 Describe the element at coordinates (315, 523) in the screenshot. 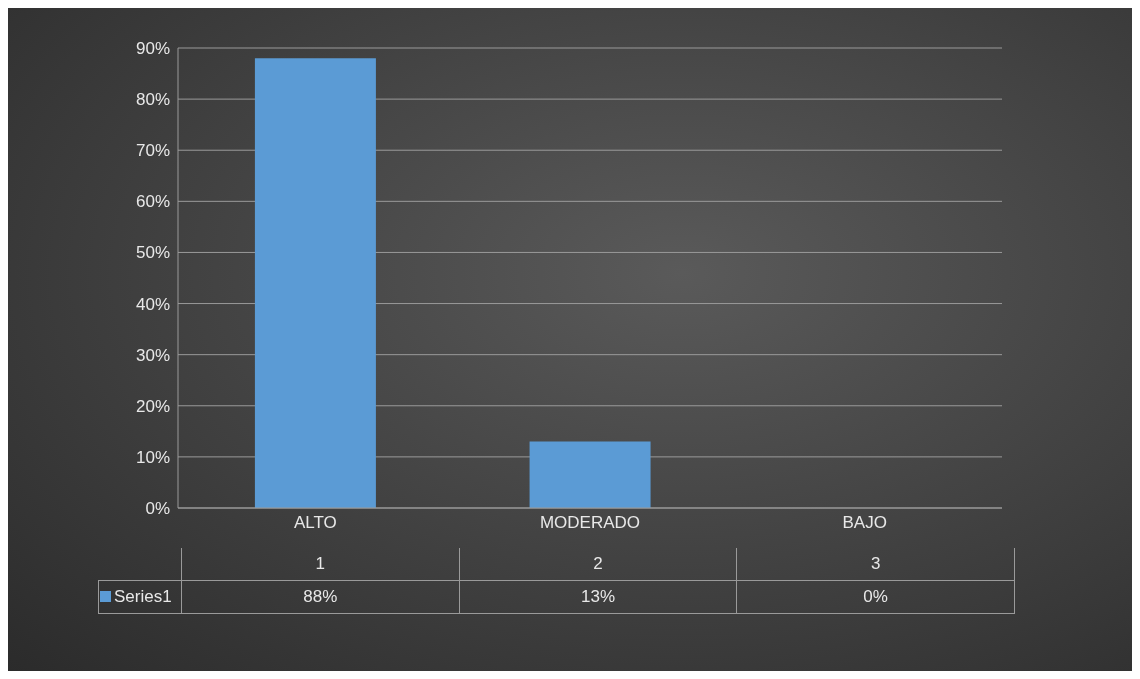

I see `x-tick-label: ALTO` at that location.